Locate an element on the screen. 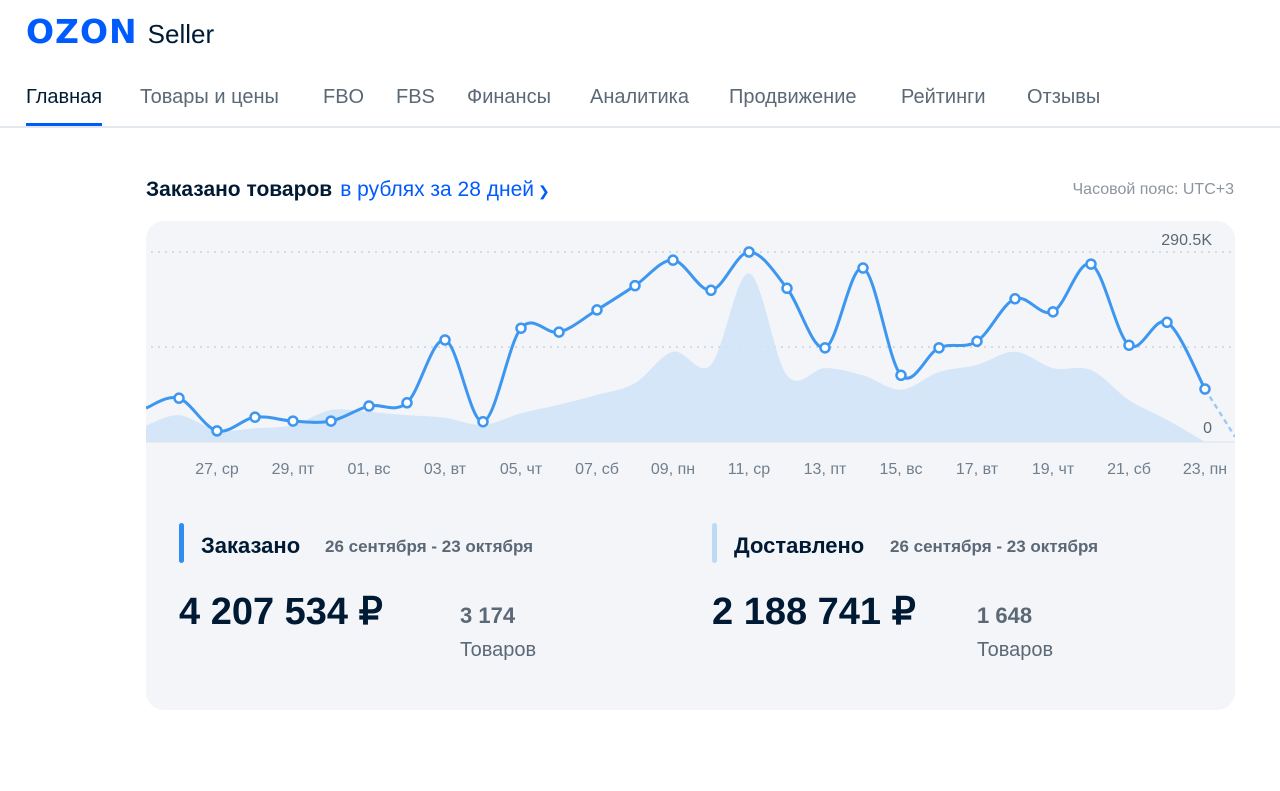 The width and height of the screenshot is (1280, 791). x-tick-label: 17, вт is located at coordinates (977, 469).